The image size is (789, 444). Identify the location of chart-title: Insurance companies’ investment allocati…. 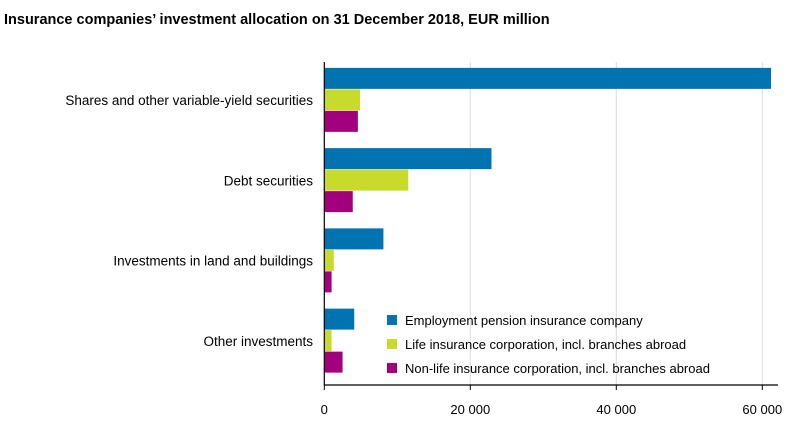
(277, 20).